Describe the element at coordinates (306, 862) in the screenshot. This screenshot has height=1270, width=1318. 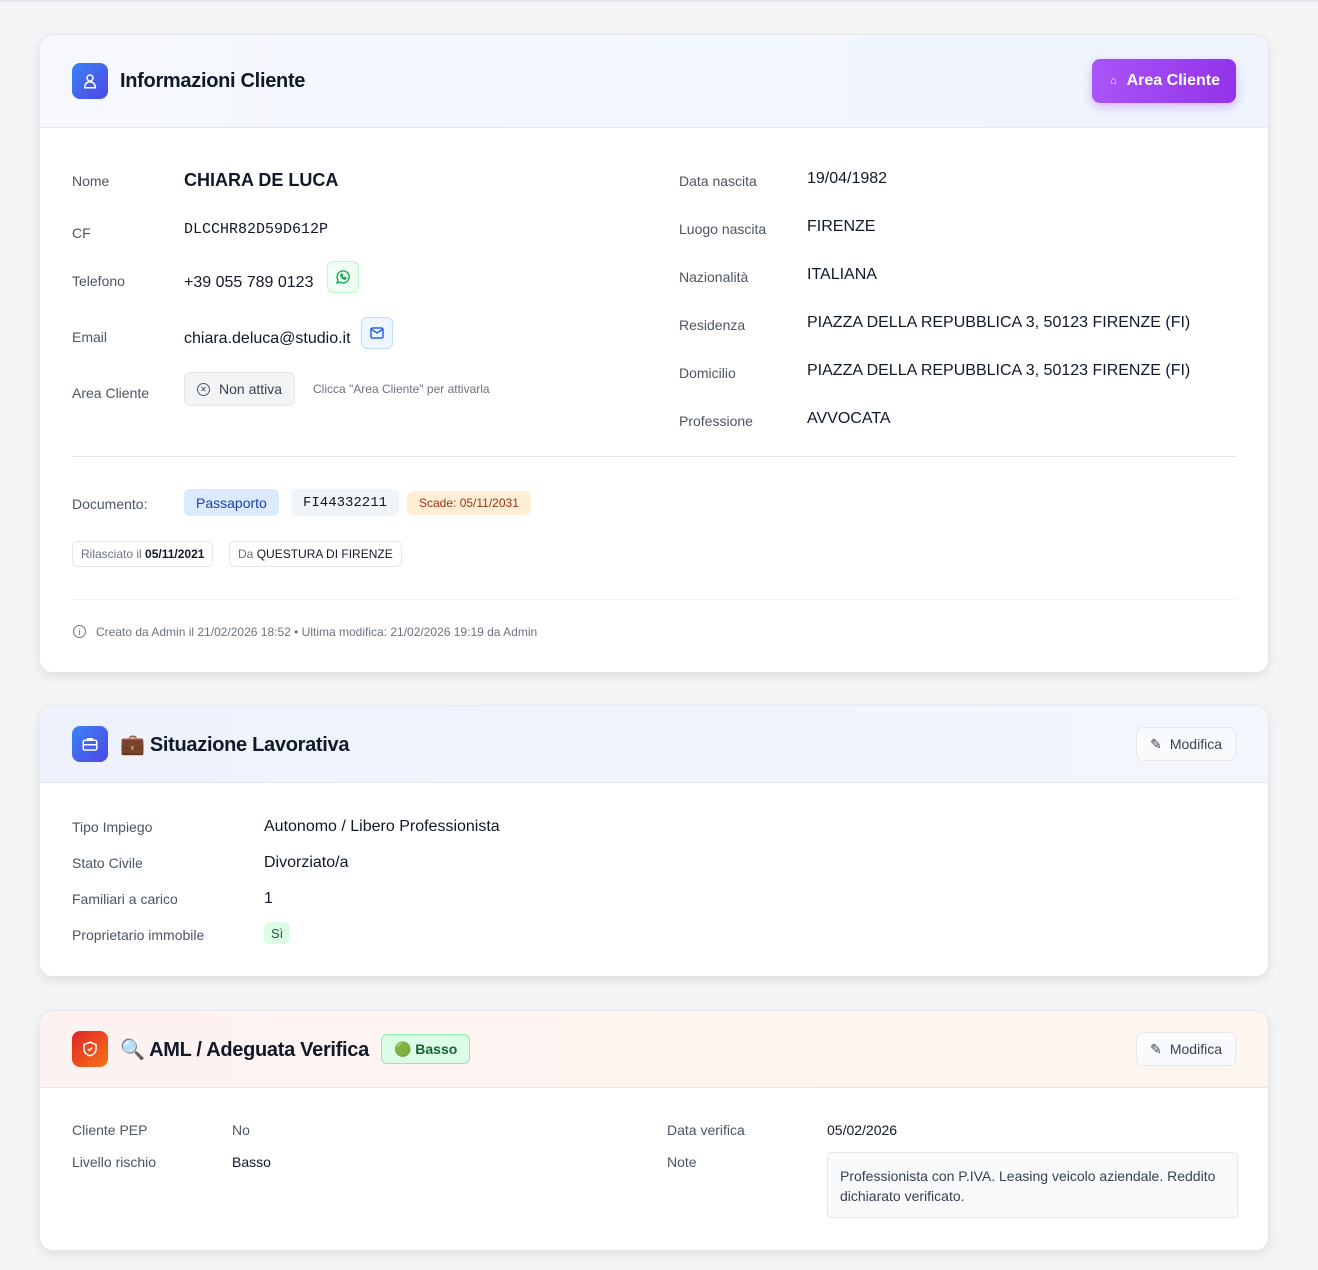
I see `field-value: Divorziato/a` at that location.